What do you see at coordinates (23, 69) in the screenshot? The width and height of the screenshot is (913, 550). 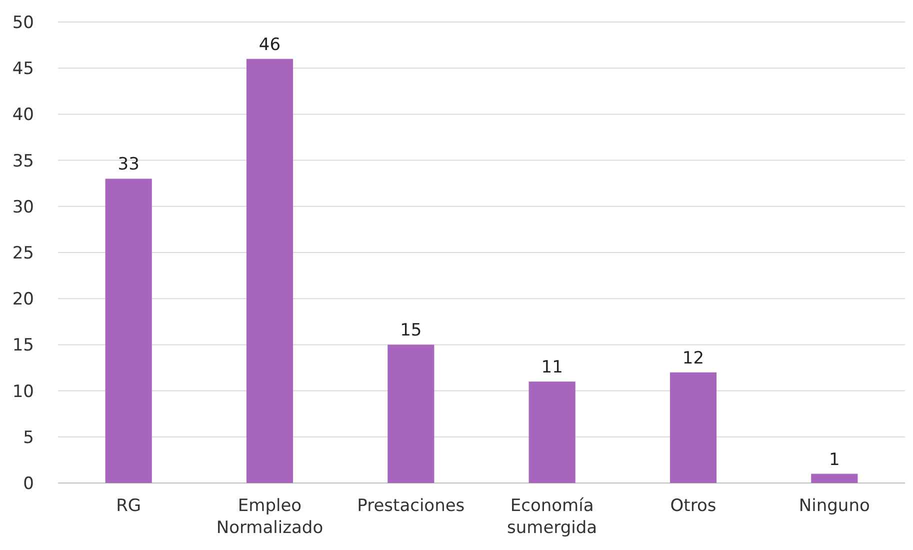 I see `y-tick-label: 45` at bounding box center [23, 69].